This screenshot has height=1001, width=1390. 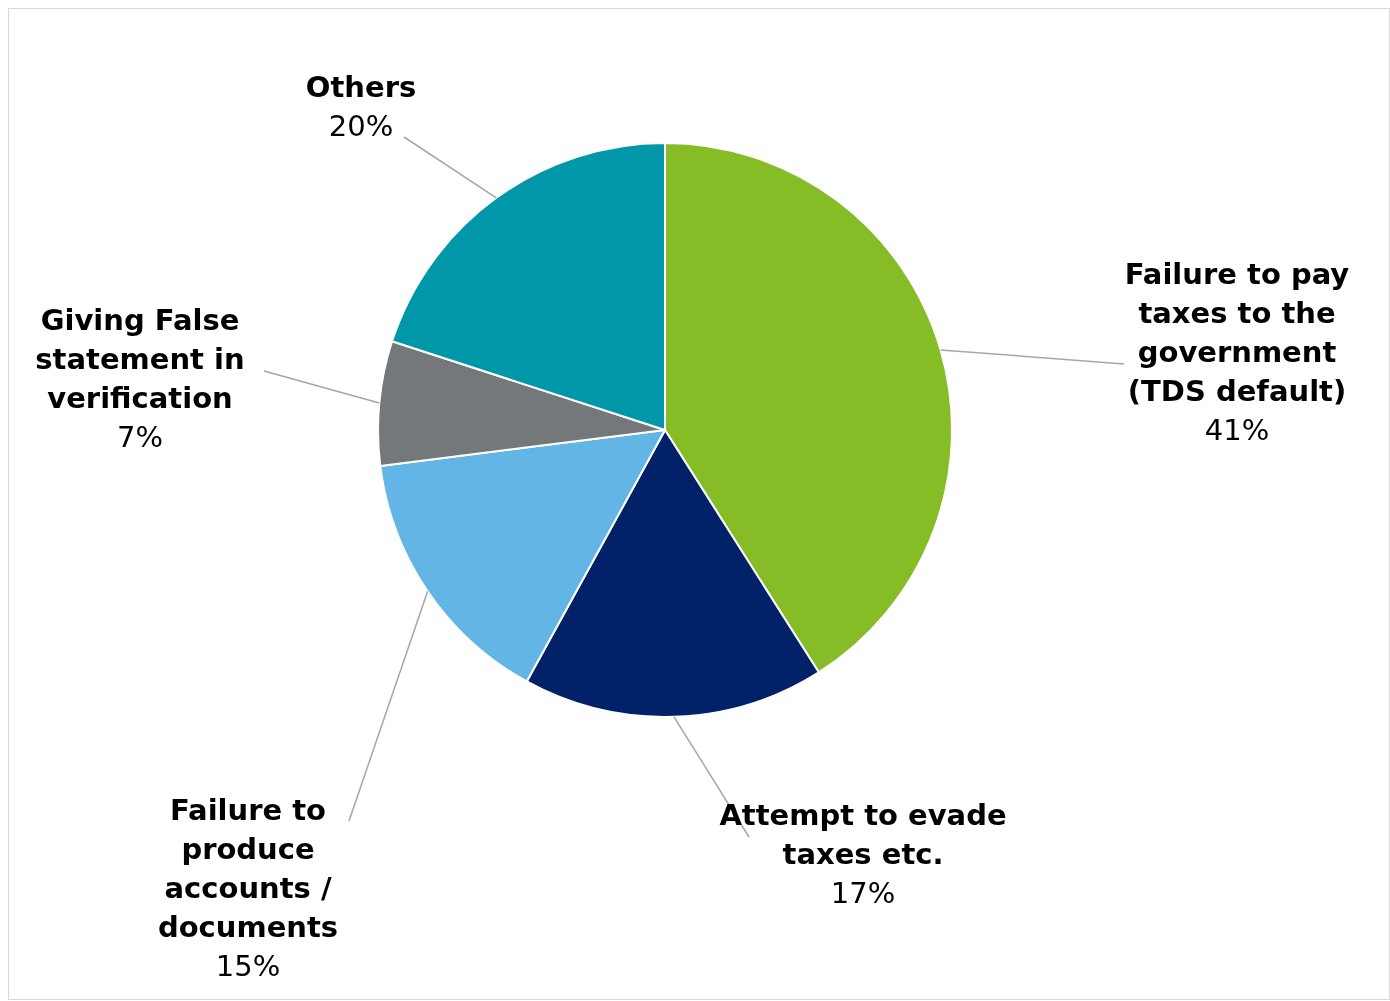 I want to click on data-label: 17%, so click(x=863, y=892).